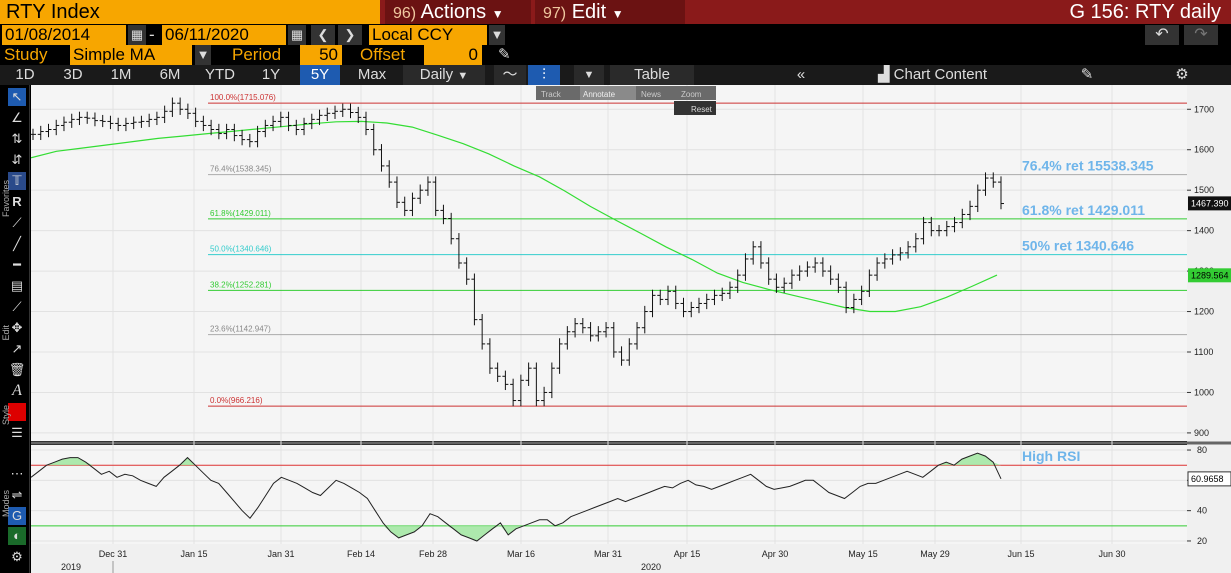 The height and width of the screenshot is (573, 1231). Describe the element at coordinates (453, 55) in the screenshot. I see `offset-field: 0` at that location.